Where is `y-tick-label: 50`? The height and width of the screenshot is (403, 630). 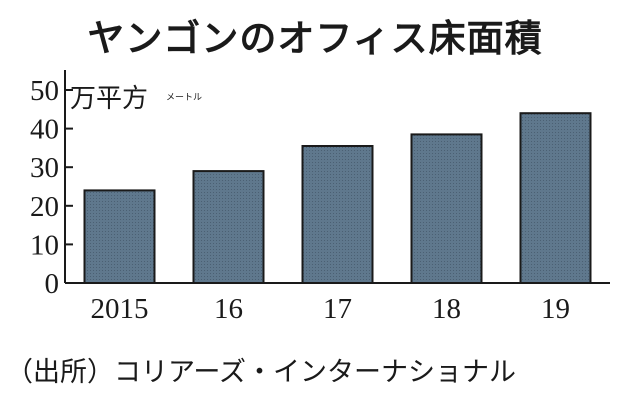 y-tick-label: 50 is located at coordinates (44, 91).